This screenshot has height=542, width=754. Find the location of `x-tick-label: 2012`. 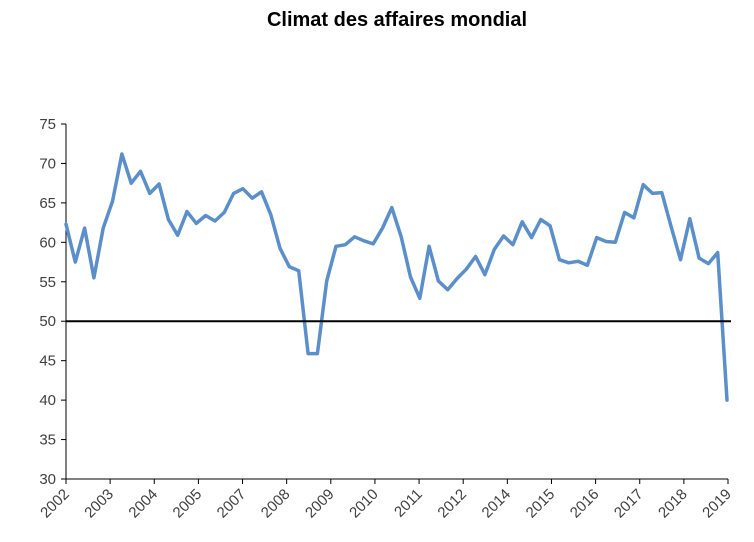

x-tick-label: 2012 is located at coordinates (452, 504).